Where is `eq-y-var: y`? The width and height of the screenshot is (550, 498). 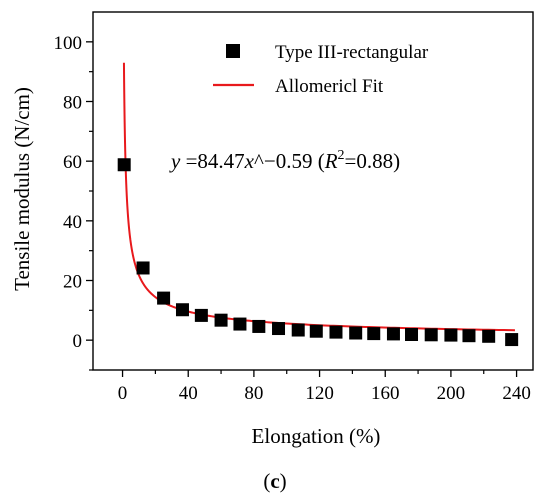 eq-y-var: y is located at coordinates (175, 161).